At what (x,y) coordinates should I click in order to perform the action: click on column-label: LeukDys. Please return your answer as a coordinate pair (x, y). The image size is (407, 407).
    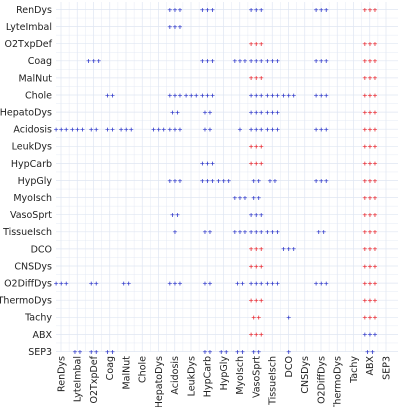
    Looking at the image, I should click on (191, 376).